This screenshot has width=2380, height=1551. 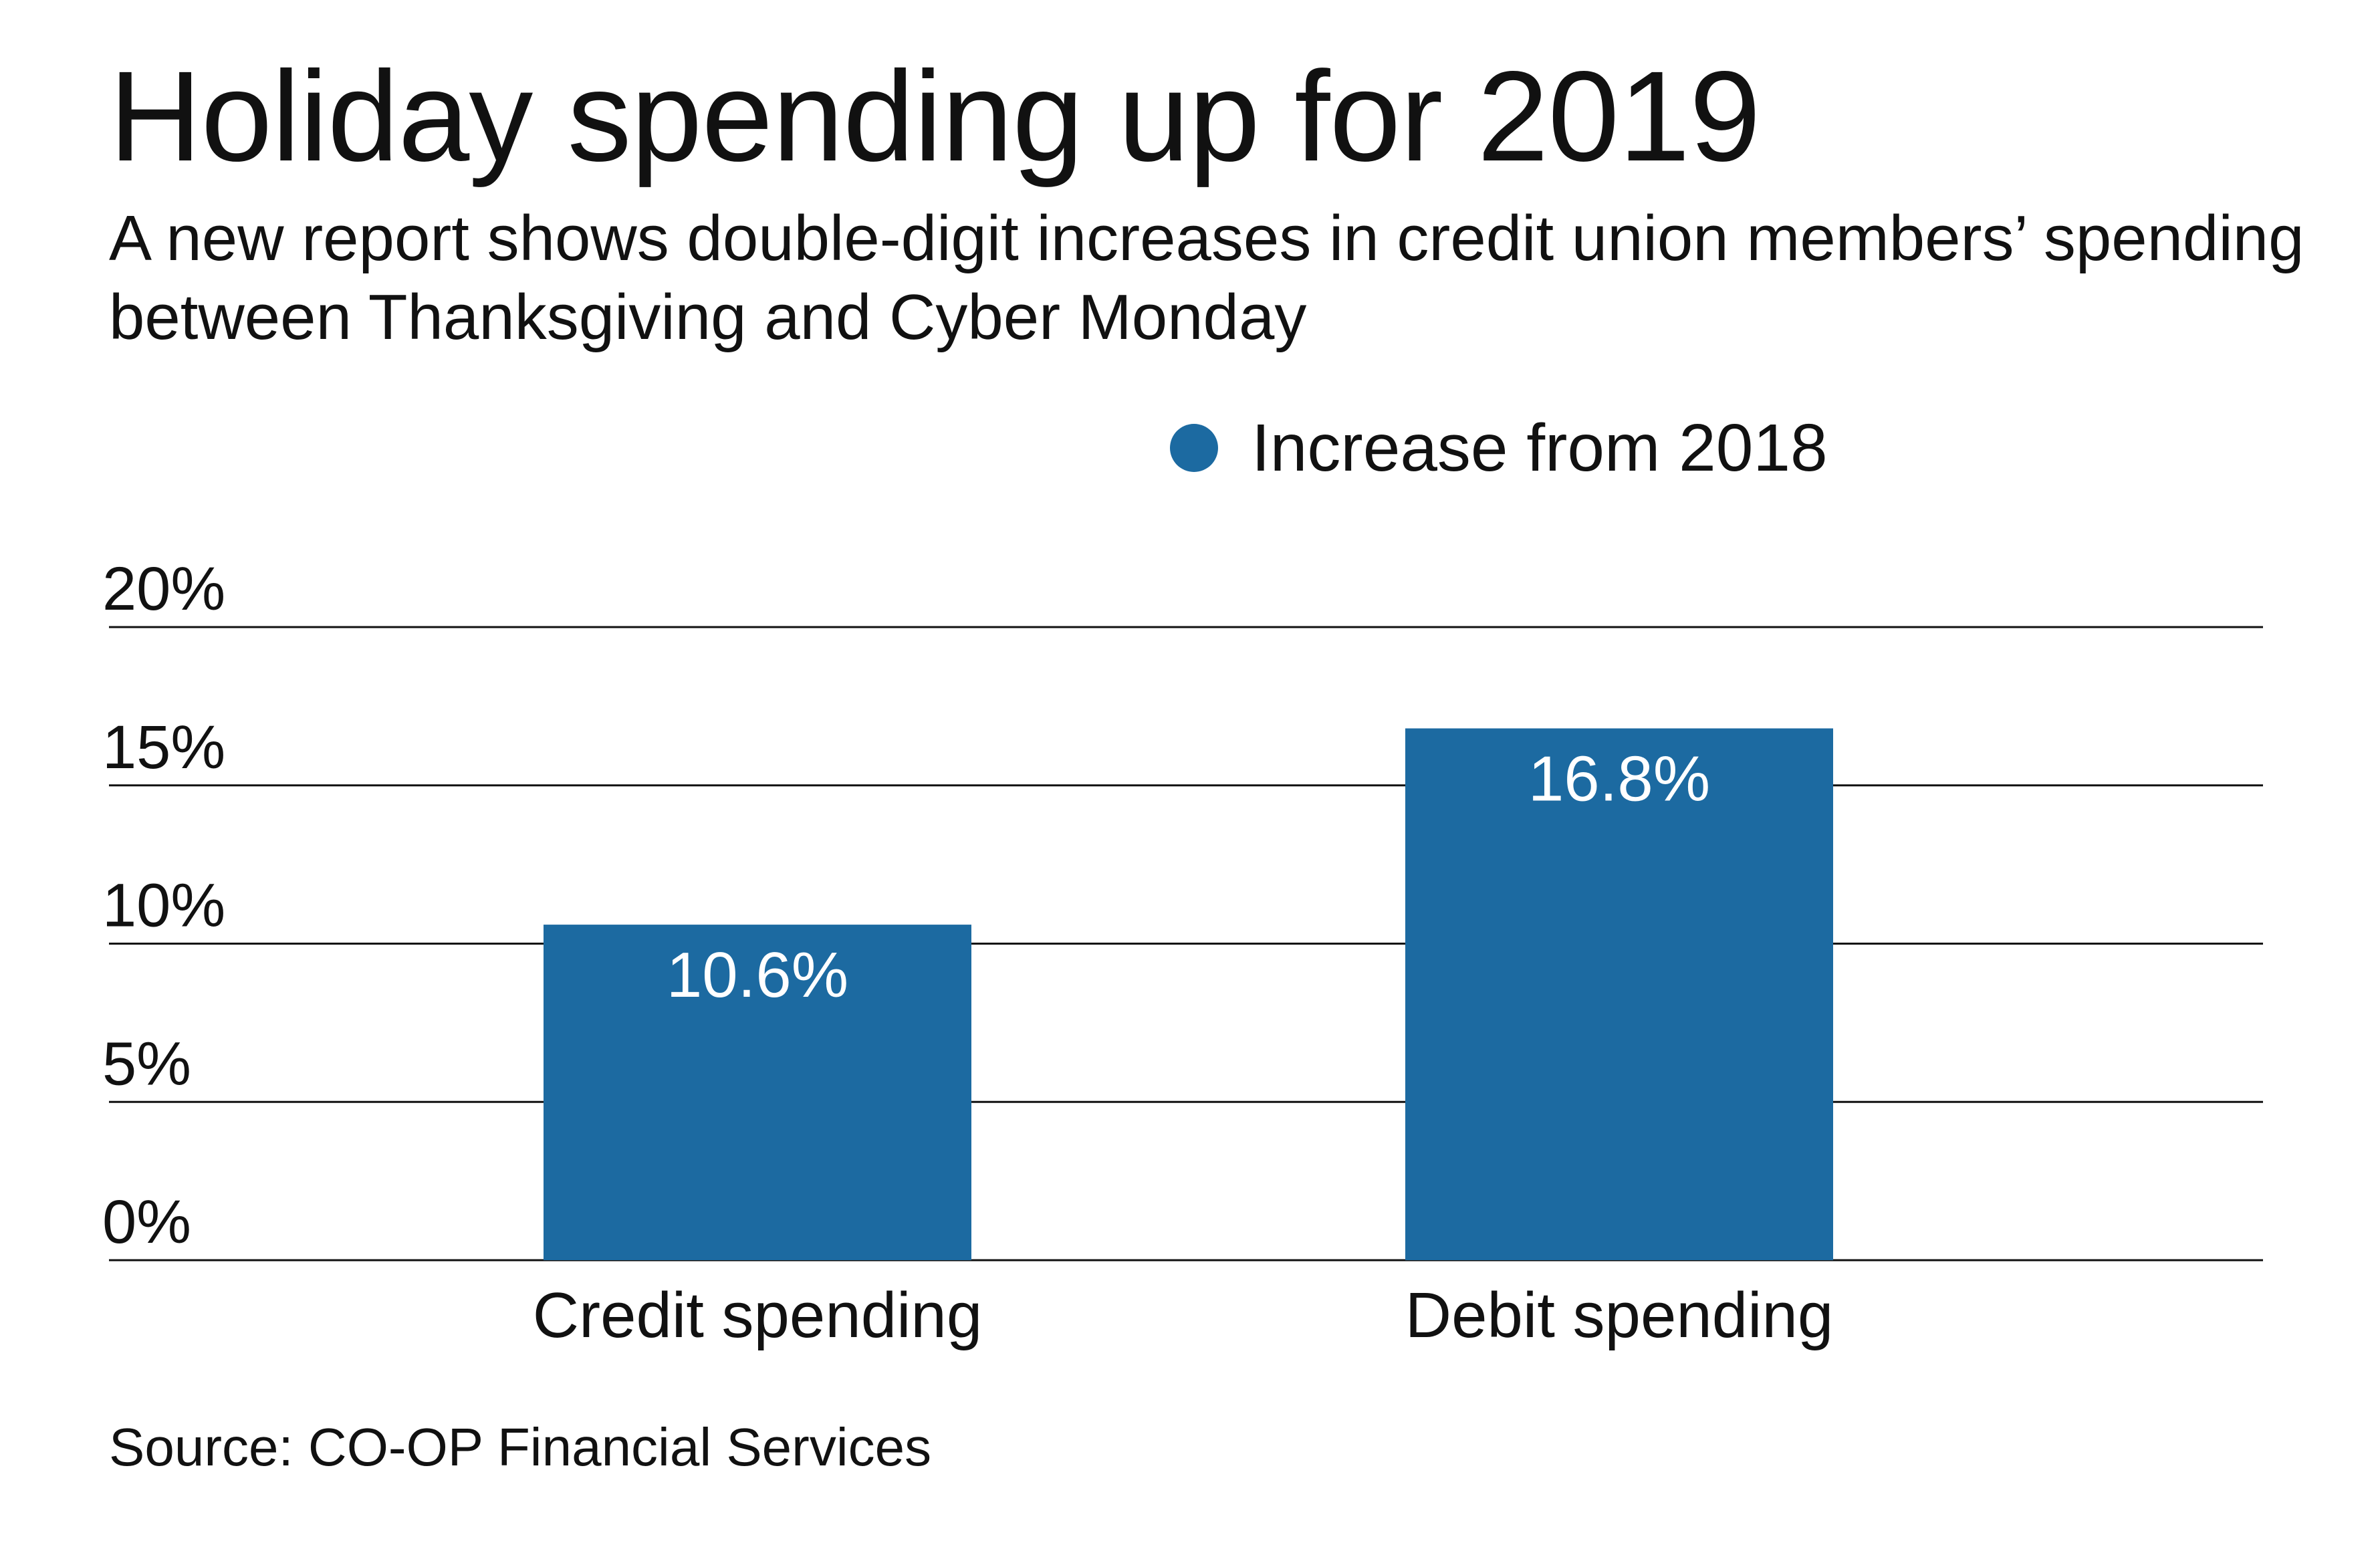 I want to click on y-tick-label-0: 0%, so click(x=146, y=1222).